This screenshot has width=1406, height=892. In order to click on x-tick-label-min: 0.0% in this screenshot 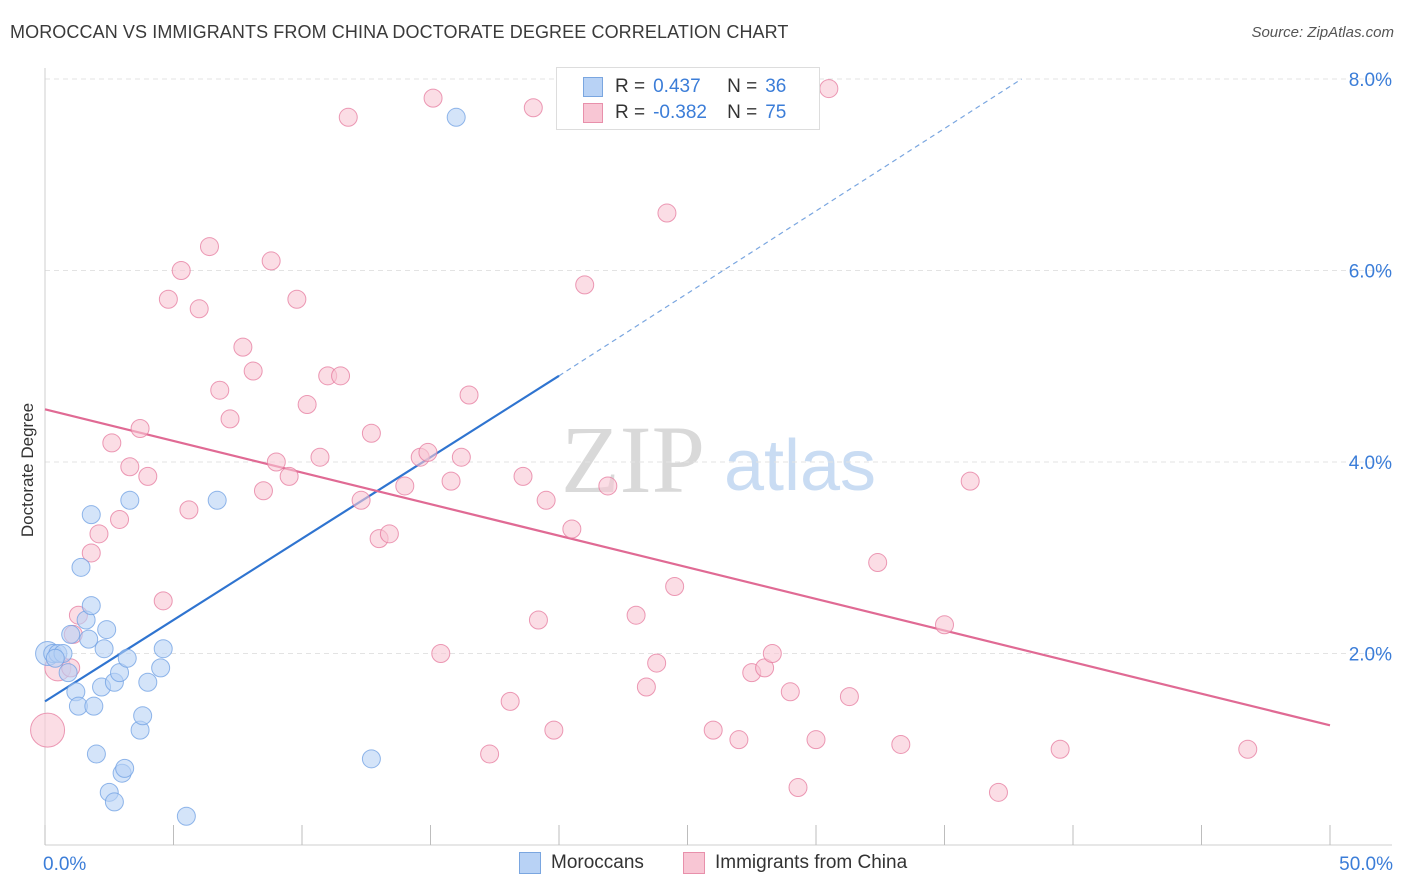, I will do `click(64, 864)`.